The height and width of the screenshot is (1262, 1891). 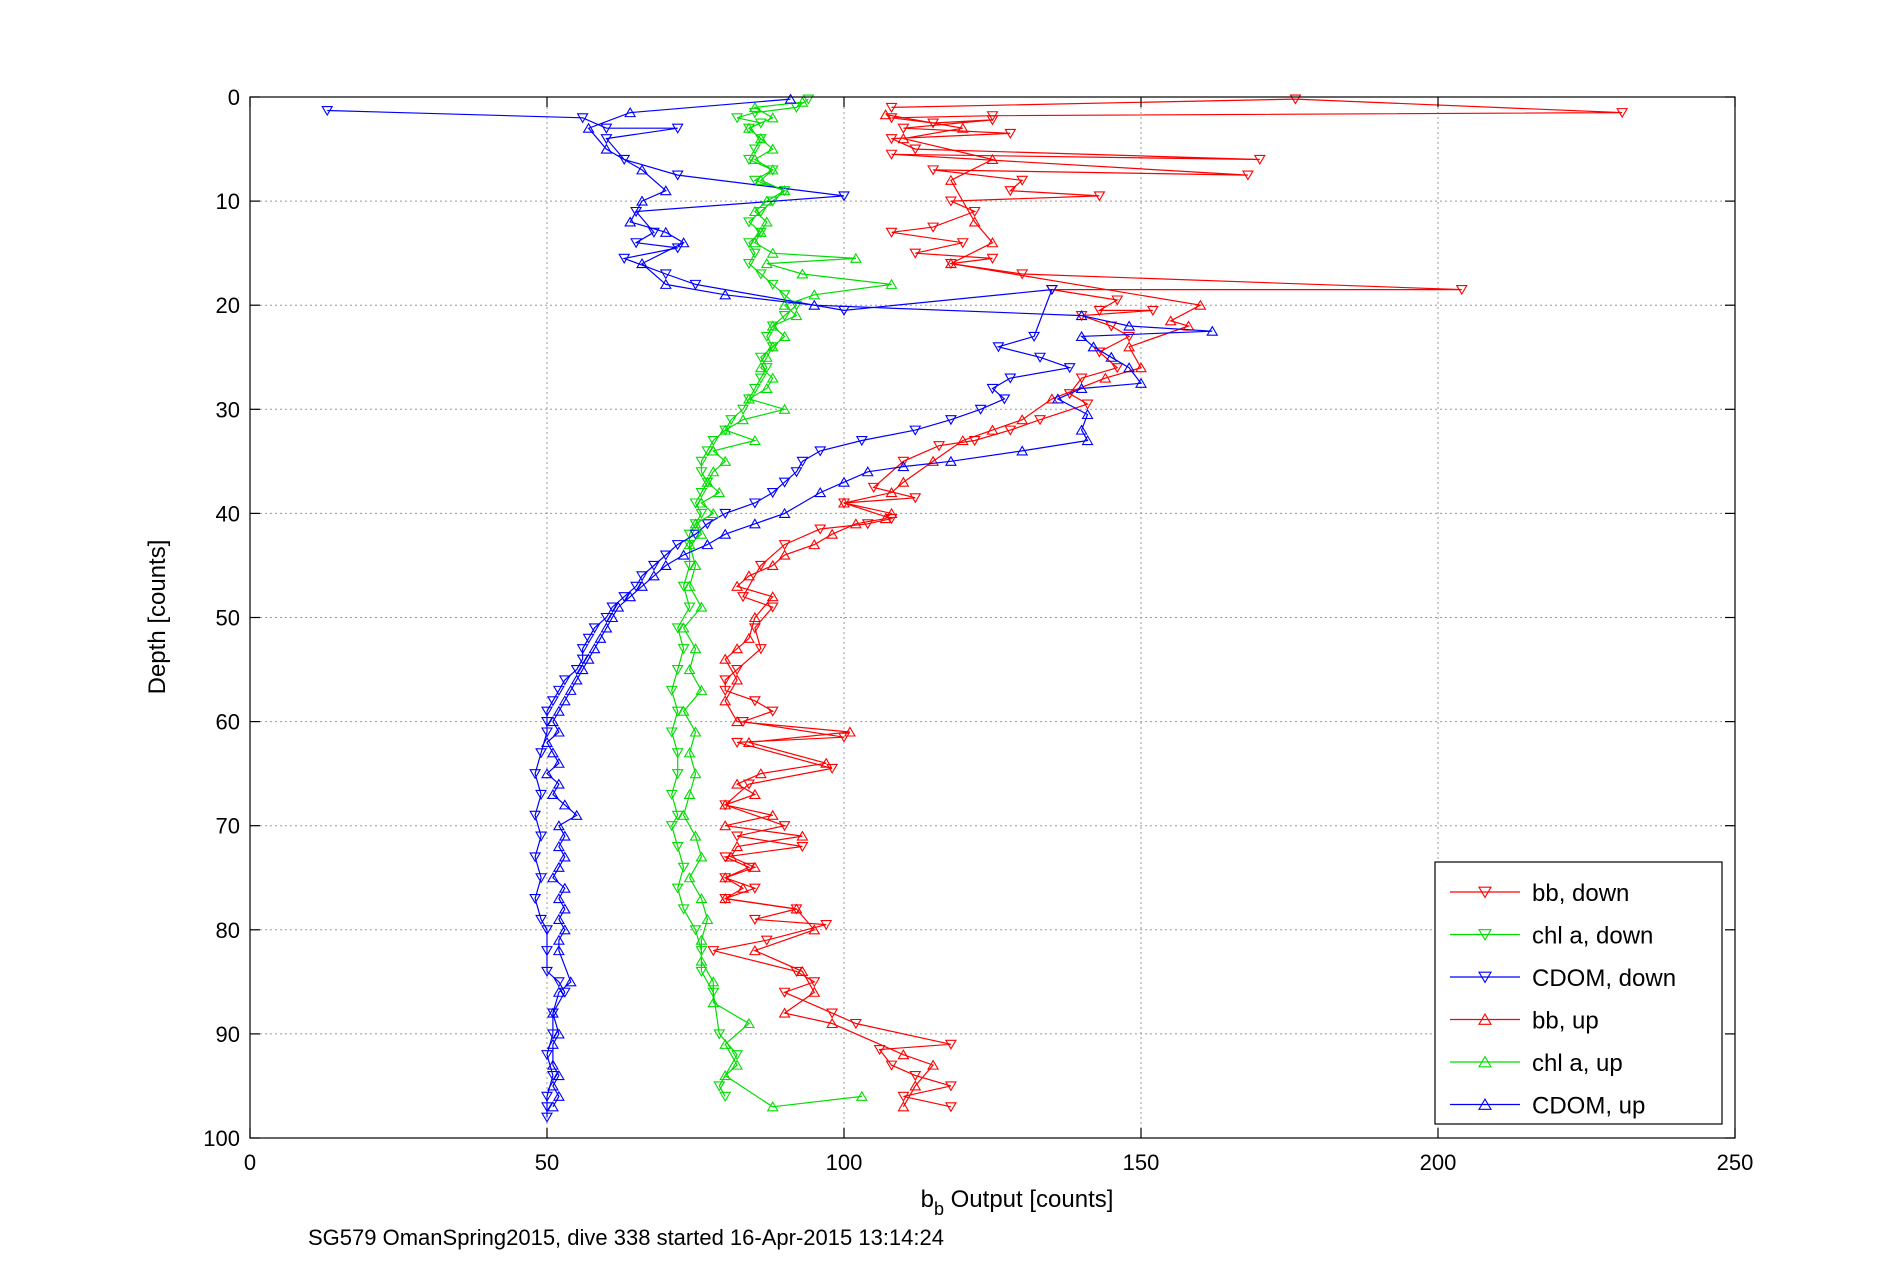 What do you see at coordinates (228, 1034) in the screenshot?
I see `y-tick-label-90: 90` at bounding box center [228, 1034].